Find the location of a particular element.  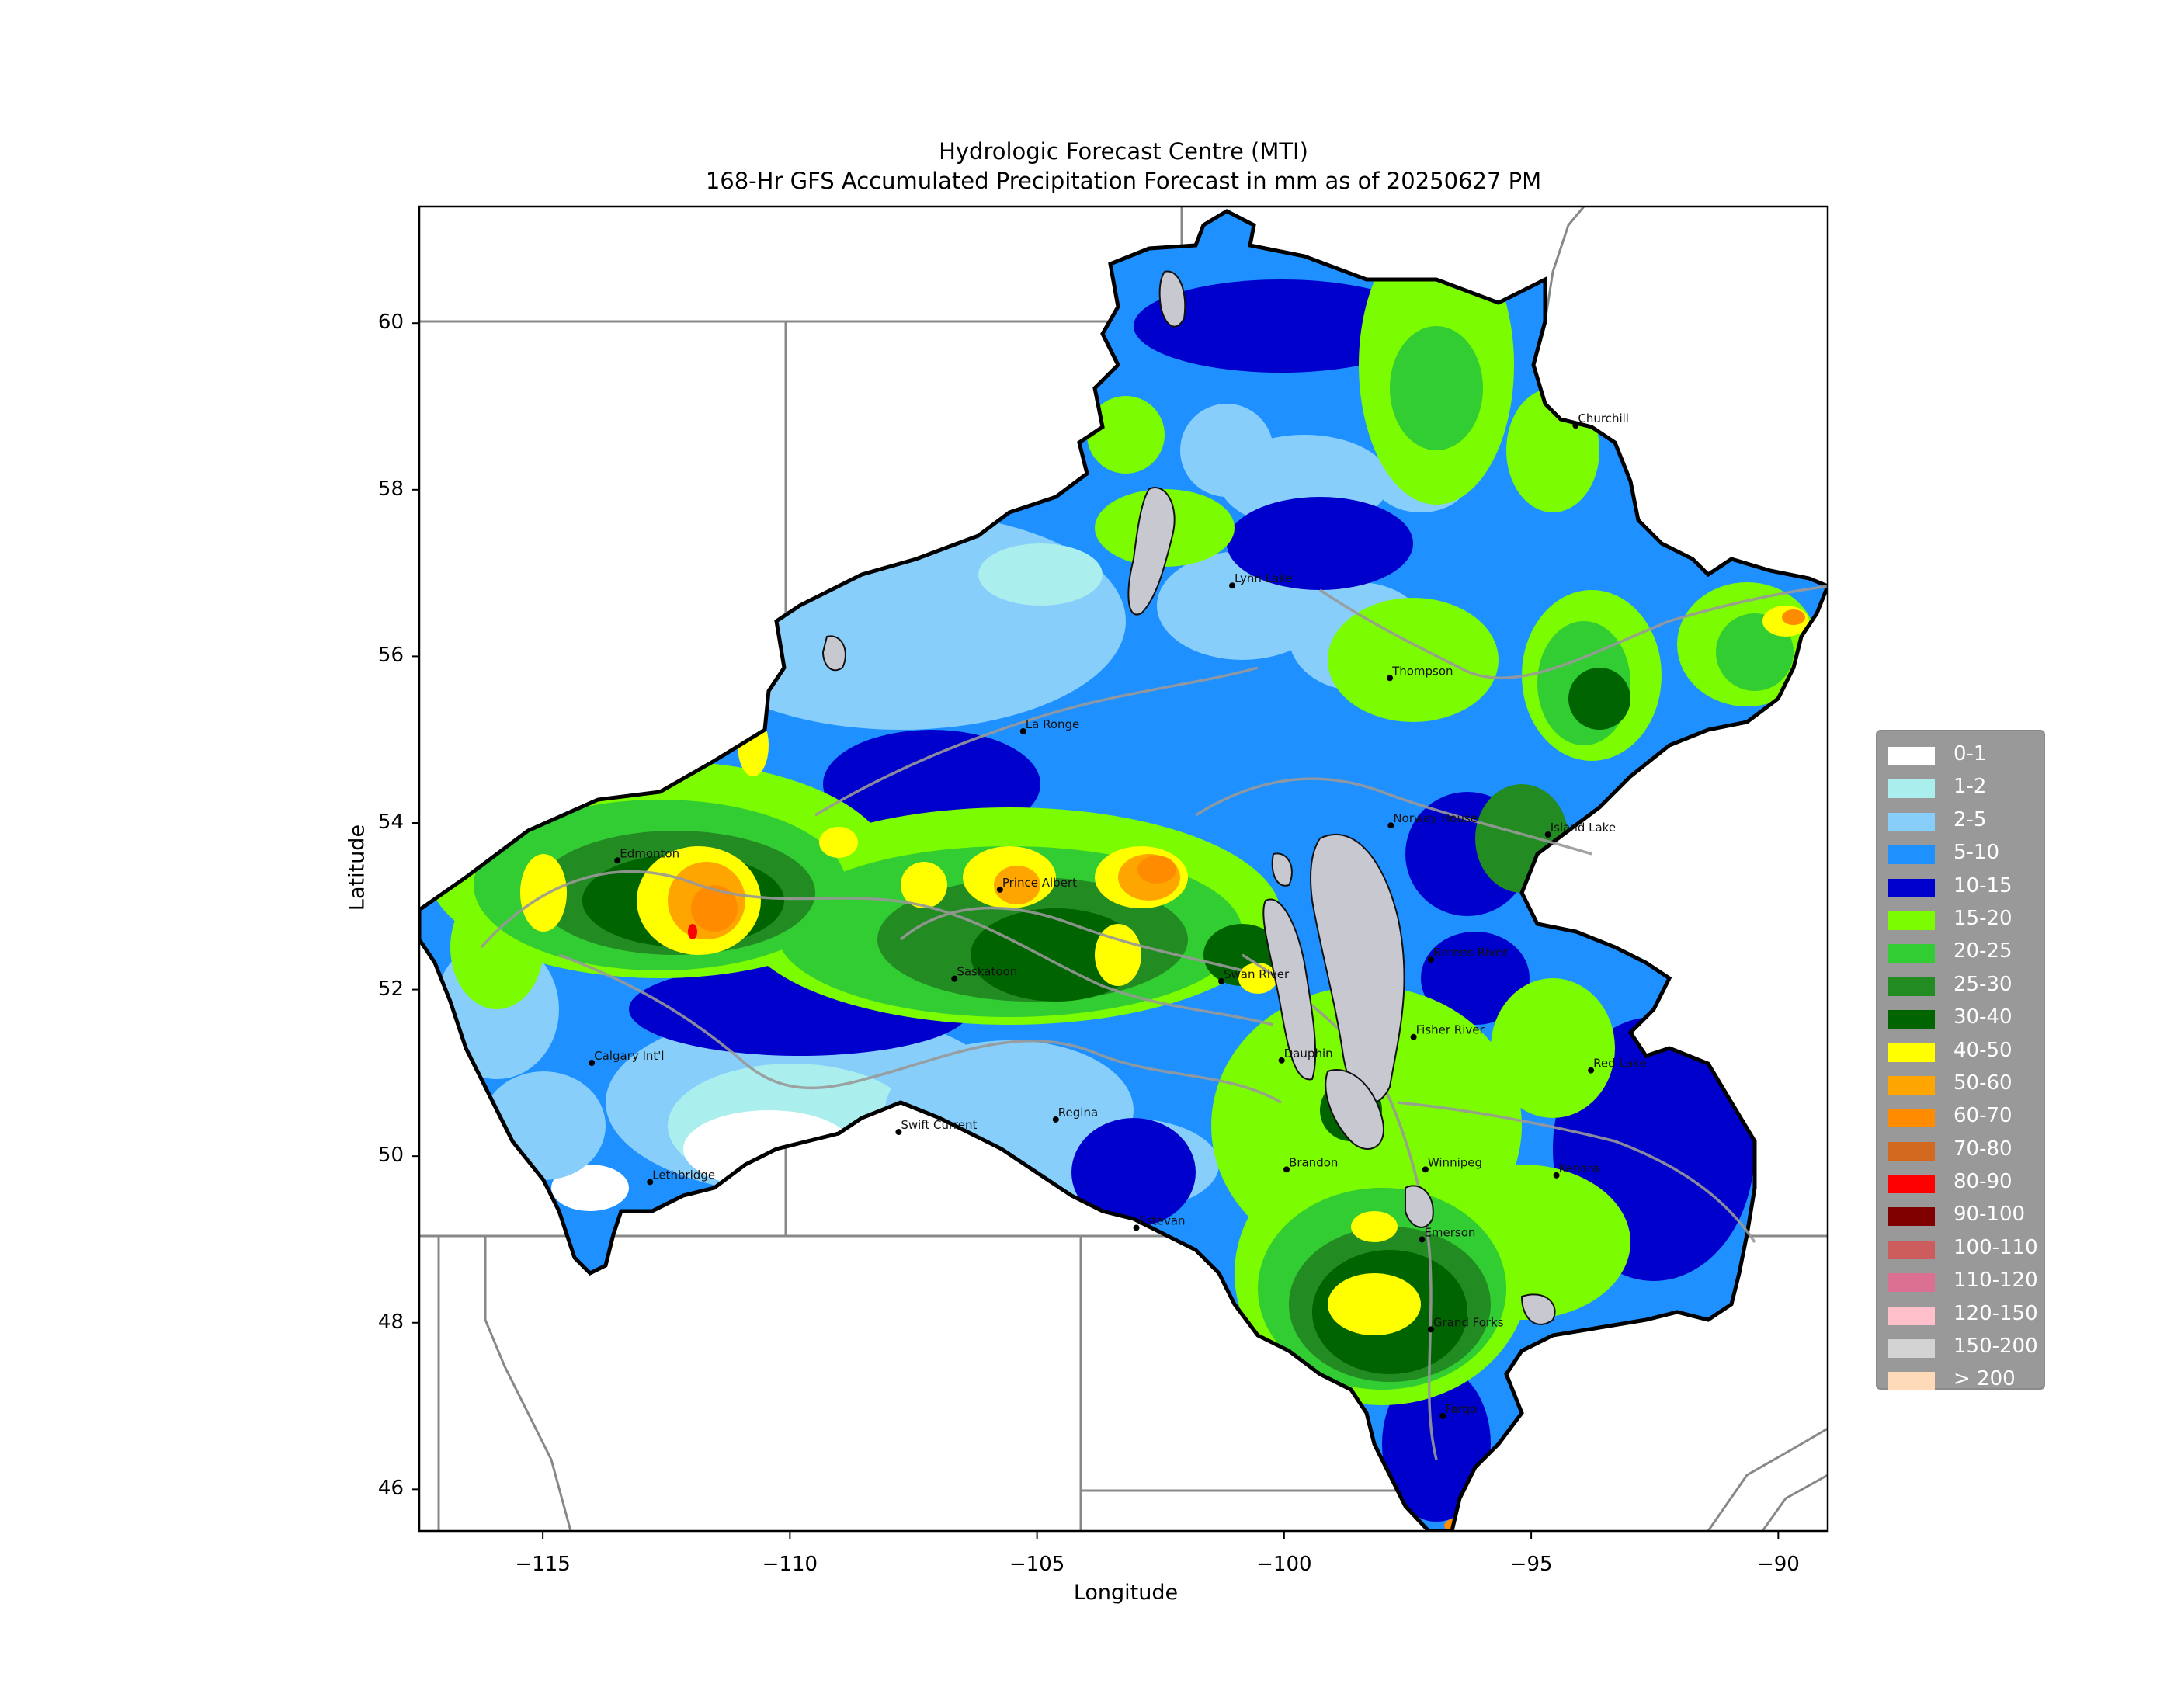

city-label: Regina is located at coordinates (1078, 1113).